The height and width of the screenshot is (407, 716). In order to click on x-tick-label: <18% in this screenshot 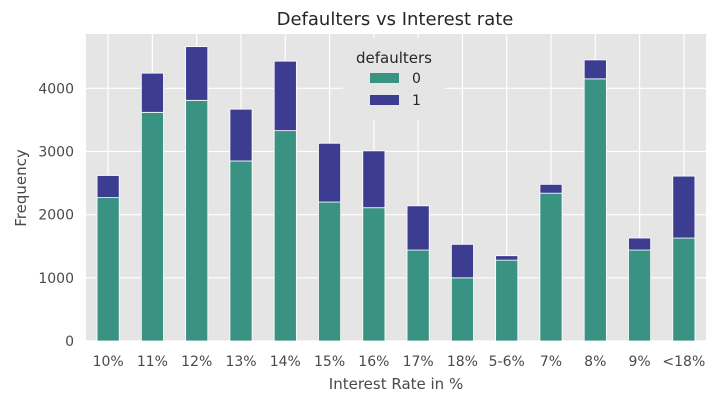, I will do `click(683, 362)`.